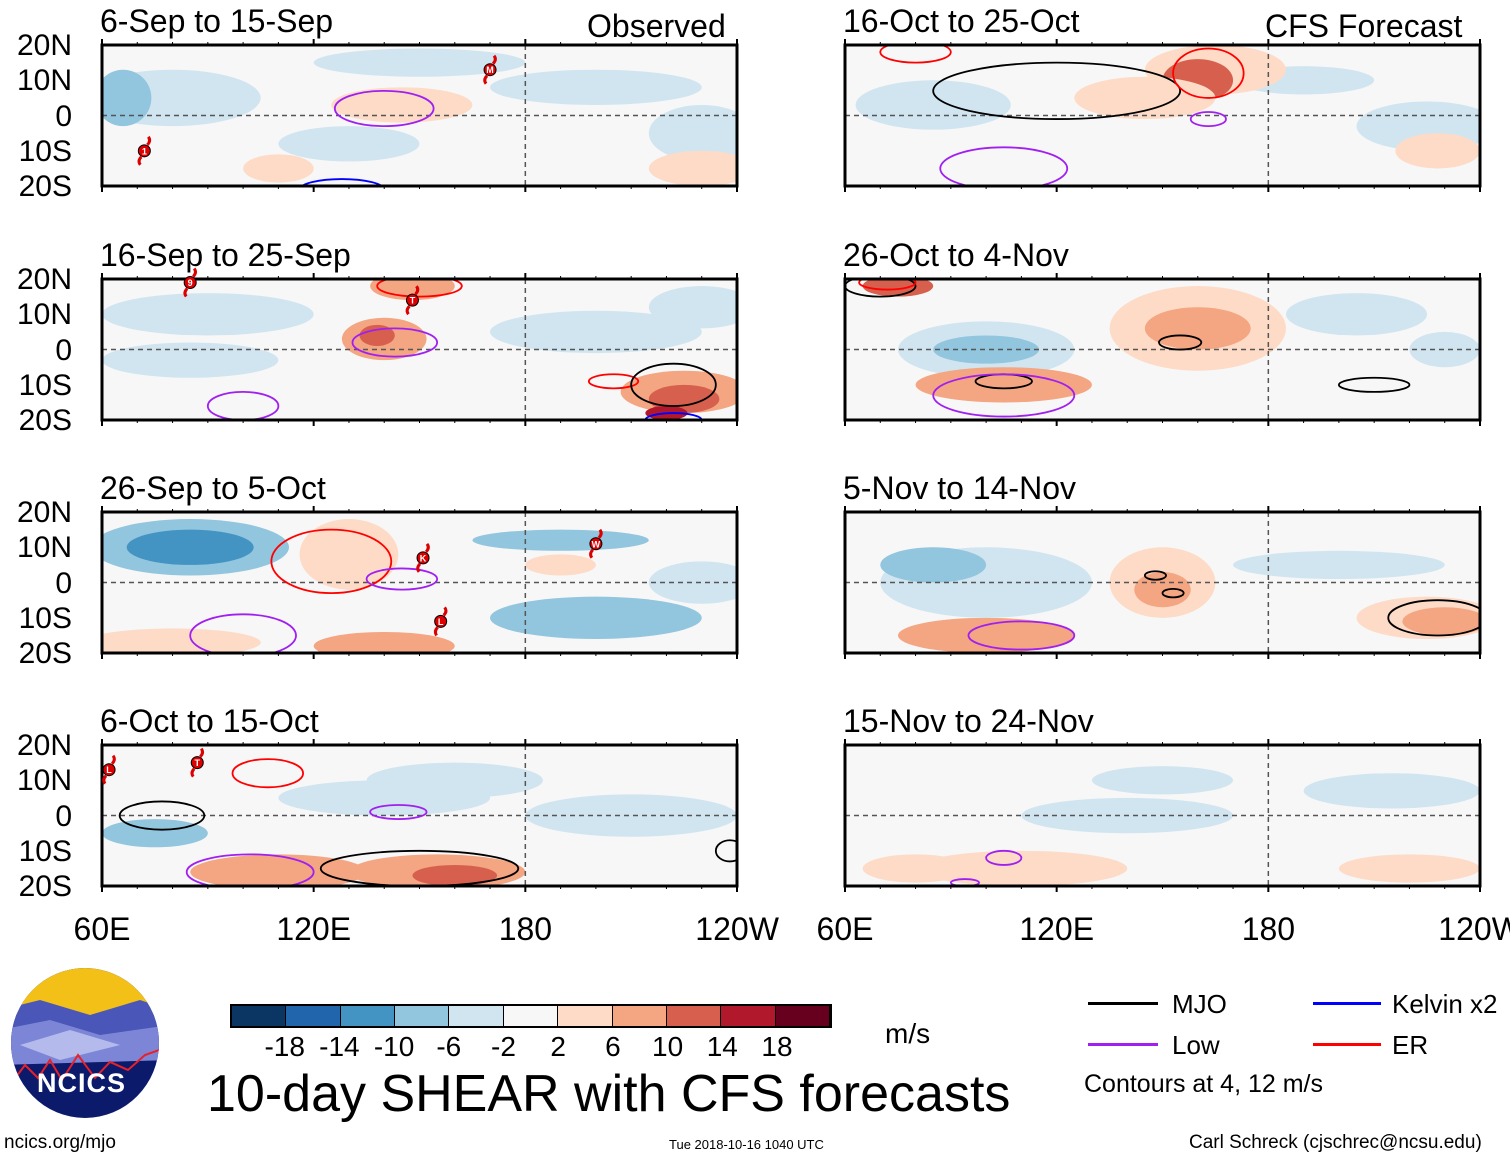  Describe the element at coordinates (44, 512) in the screenshot. I see `y-tick-label: 20N` at that location.